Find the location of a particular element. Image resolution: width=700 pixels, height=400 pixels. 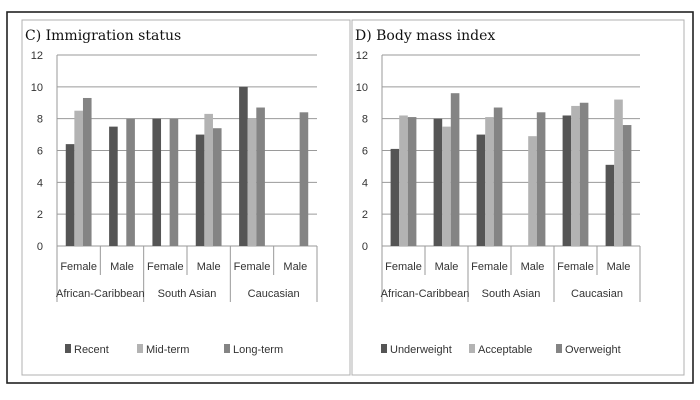

bar-acceptable-male-caucasian is located at coordinates (618, 172).